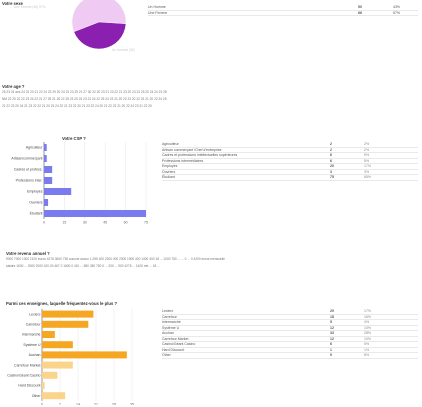 Image resolution: width=422 pixels, height=407 pixels. What do you see at coordinates (35, 355) in the screenshot?
I see `category-label: Auchan` at bounding box center [35, 355].